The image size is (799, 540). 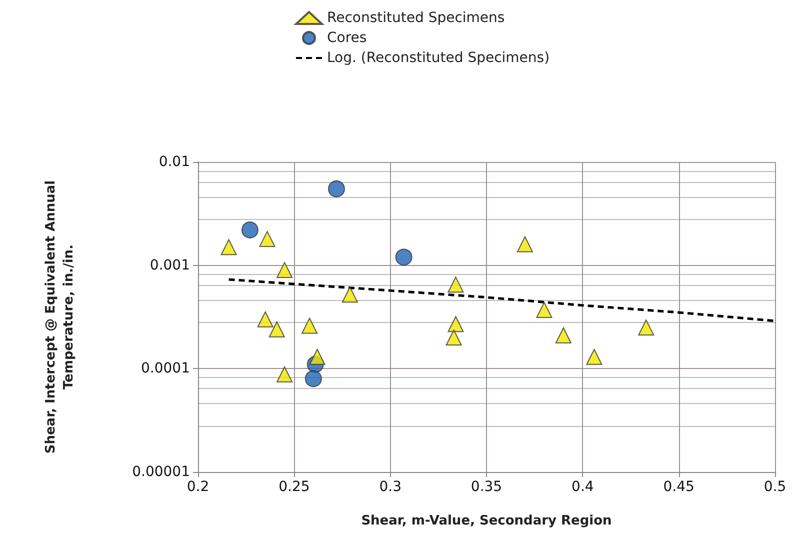 What do you see at coordinates (60, 317) in the screenshot?
I see `y-axis-title: Shear, Intercept @ Equivalent Annual Temperature, in./in.` at bounding box center [60, 317].